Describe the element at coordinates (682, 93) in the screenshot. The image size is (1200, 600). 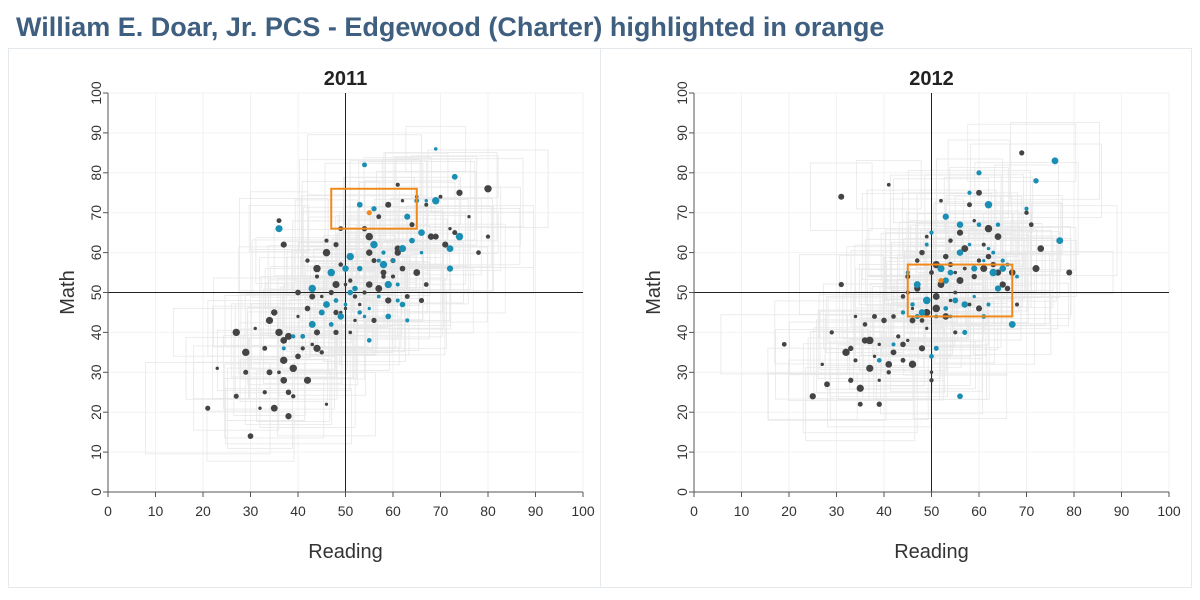
I see `y-tick-label: 100` at that location.